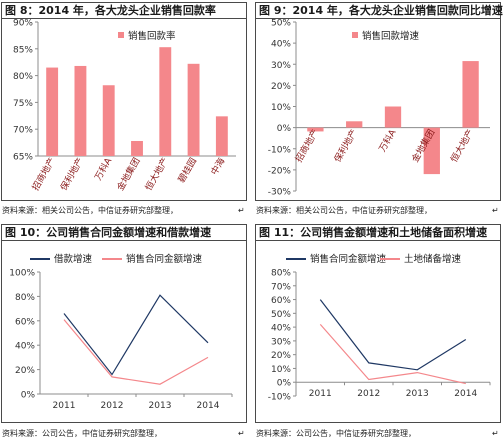 The height and width of the screenshot is (445, 503). Describe the element at coordinates (73, 259) in the screenshot. I see `legend-label: 借款增速` at that location.